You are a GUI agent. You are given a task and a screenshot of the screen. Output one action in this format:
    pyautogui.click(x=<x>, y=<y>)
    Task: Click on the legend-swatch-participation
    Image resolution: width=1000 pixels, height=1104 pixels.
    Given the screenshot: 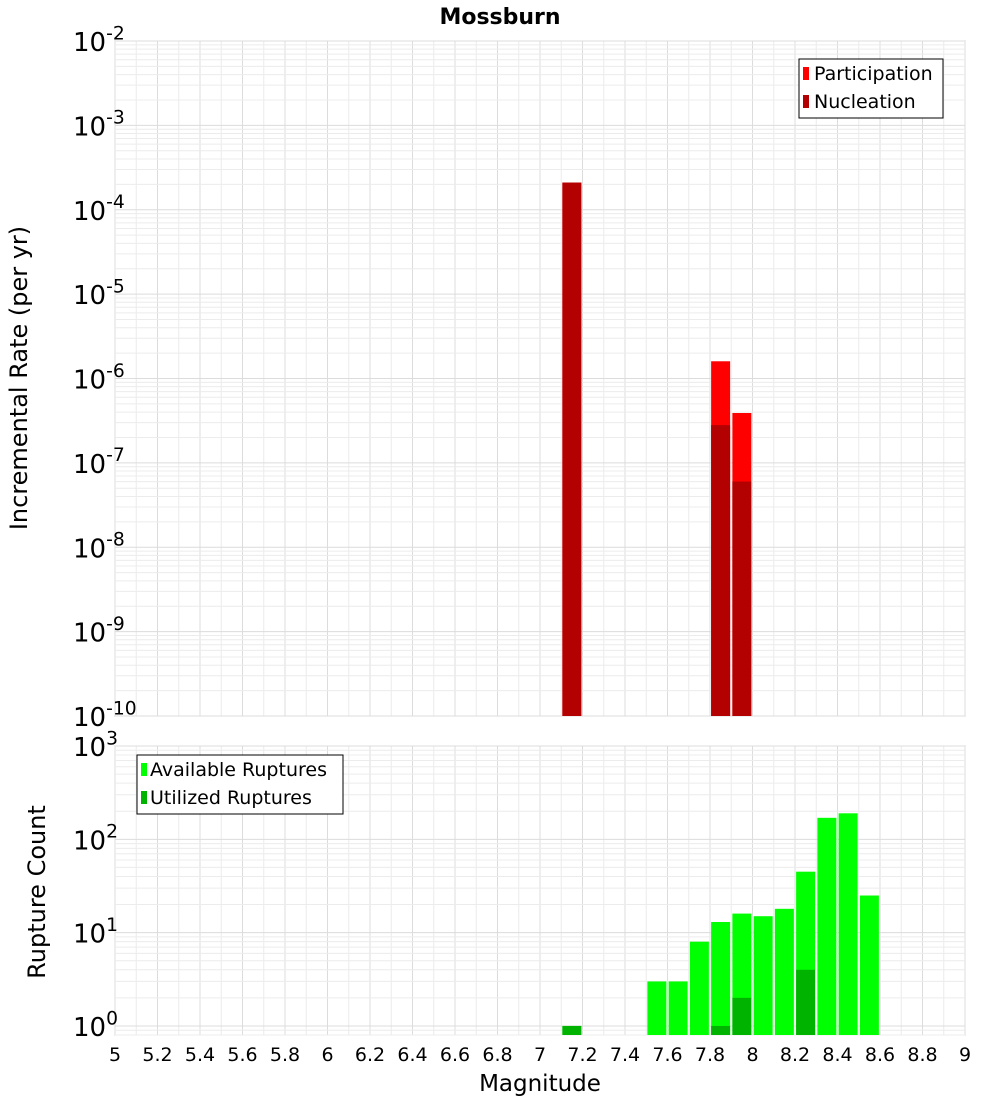 What is the action you would take?
    pyautogui.click(x=806, y=73)
    